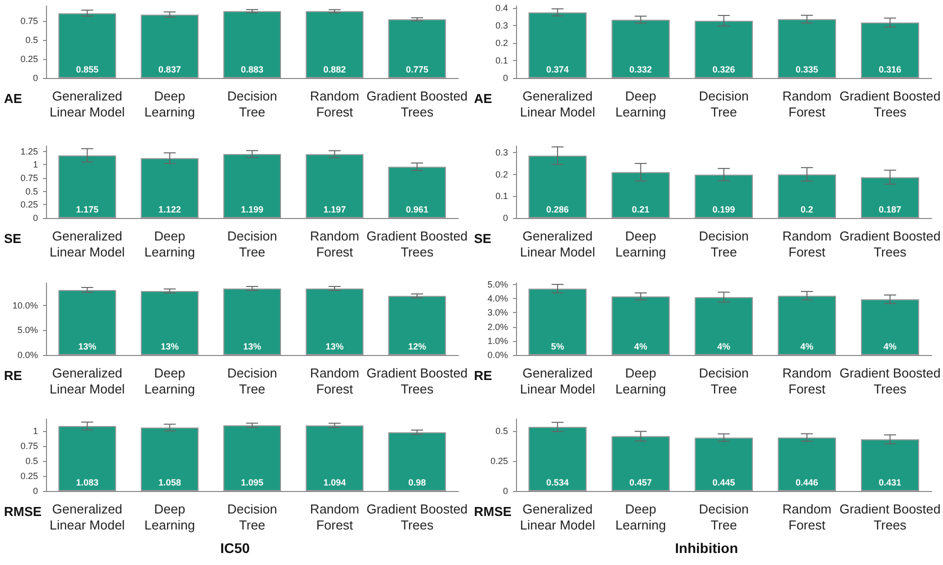 The image size is (943, 565). I want to click on data-label: 0.286, so click(557, 209).